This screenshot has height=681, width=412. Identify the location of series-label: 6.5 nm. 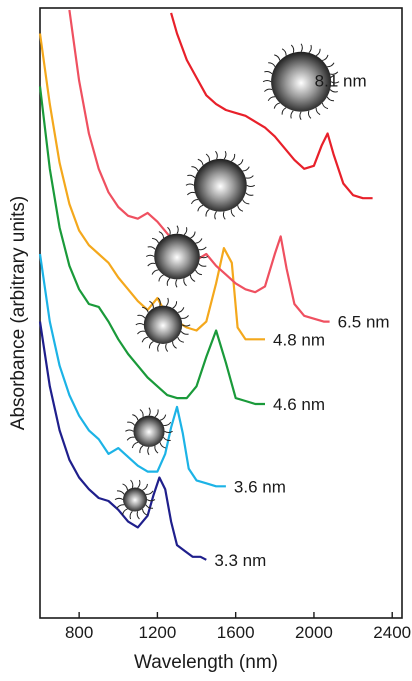
(364, 322).